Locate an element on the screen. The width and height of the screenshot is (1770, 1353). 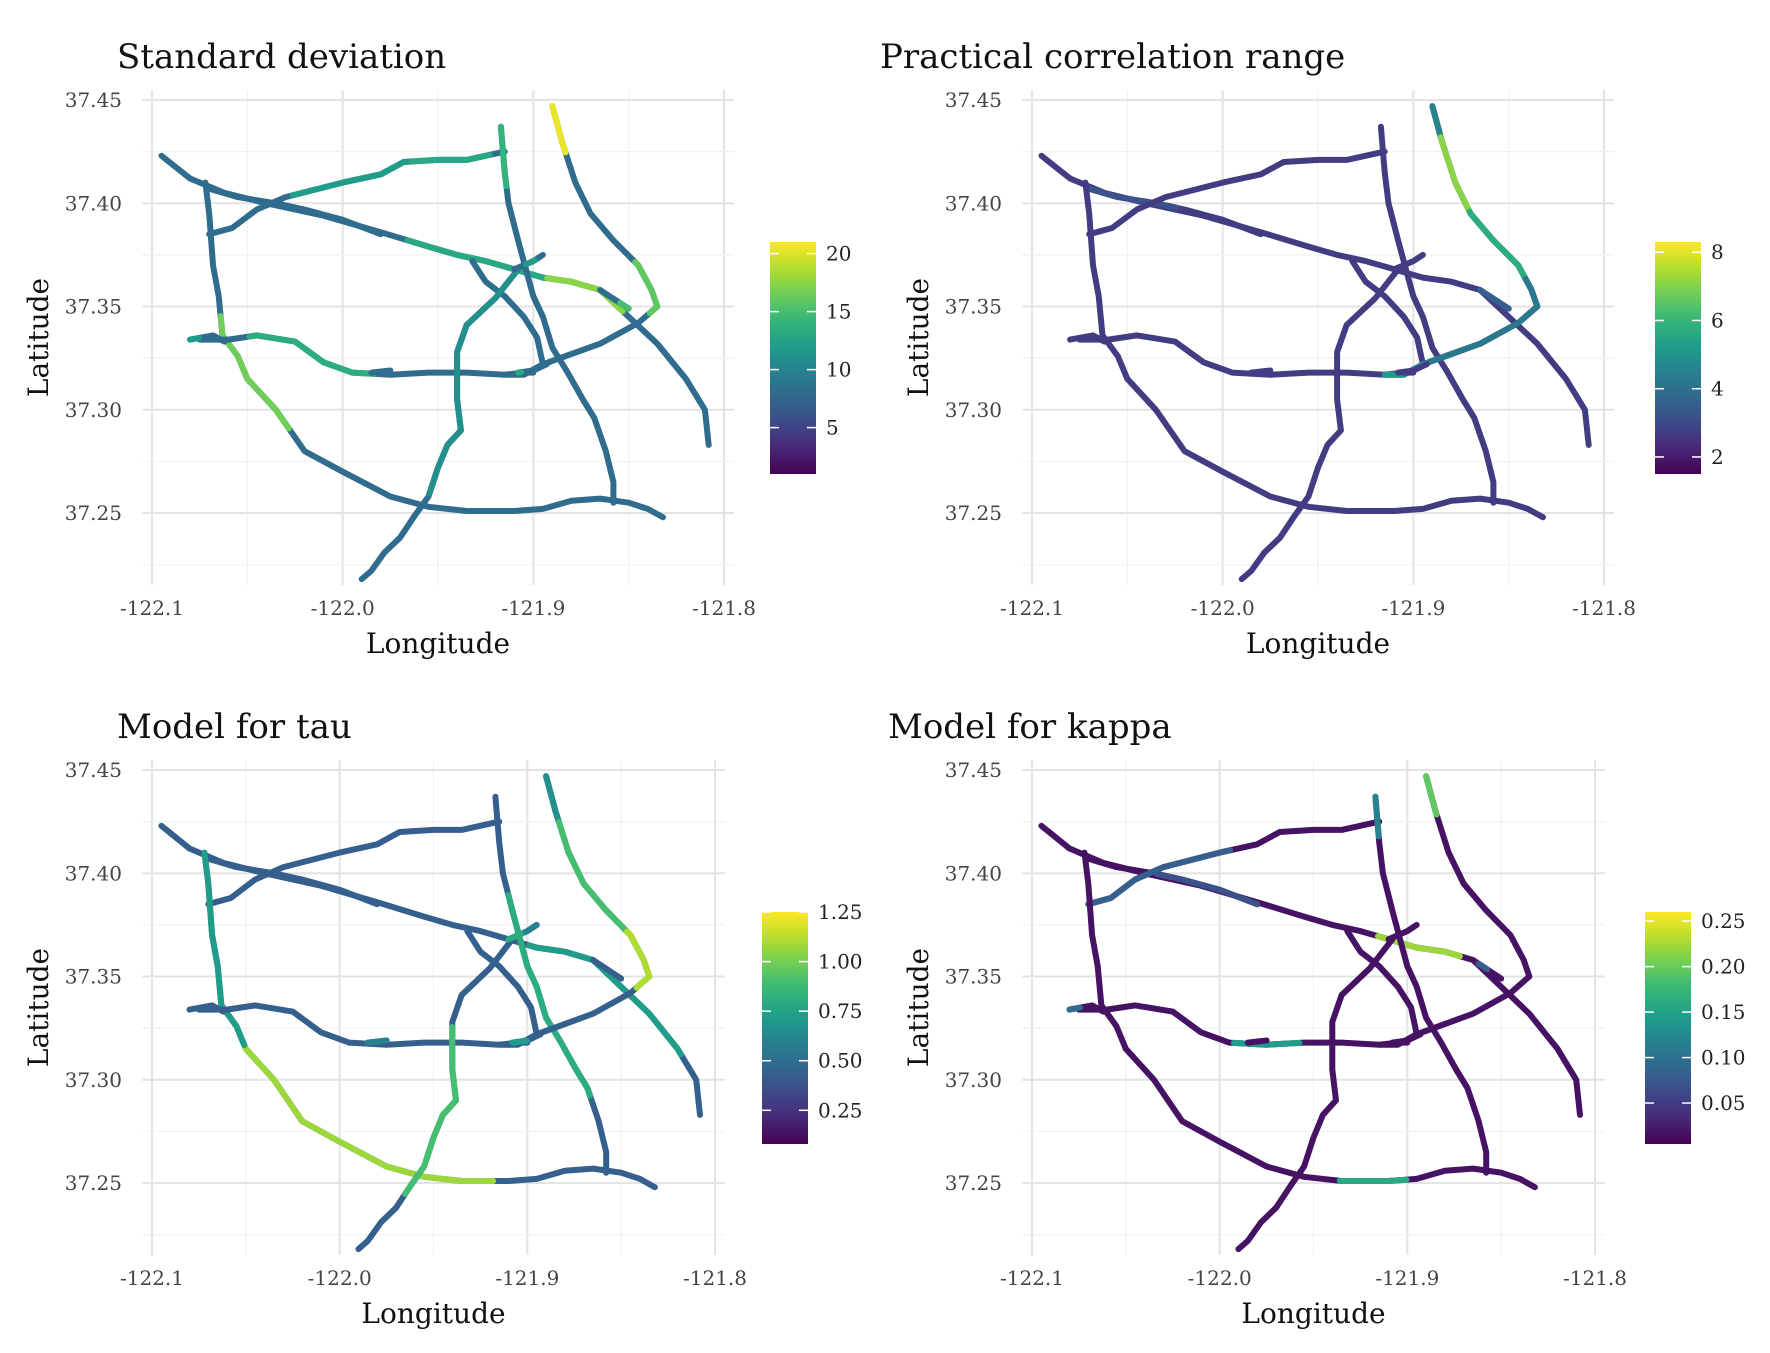
panel-title: Model for tau is located at coordinates (234, 727).